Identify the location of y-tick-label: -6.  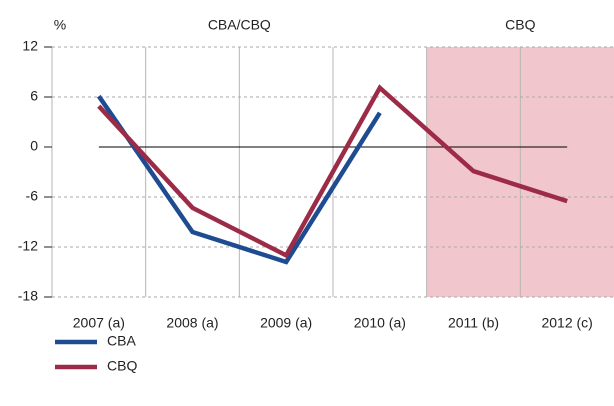
(32, 196).